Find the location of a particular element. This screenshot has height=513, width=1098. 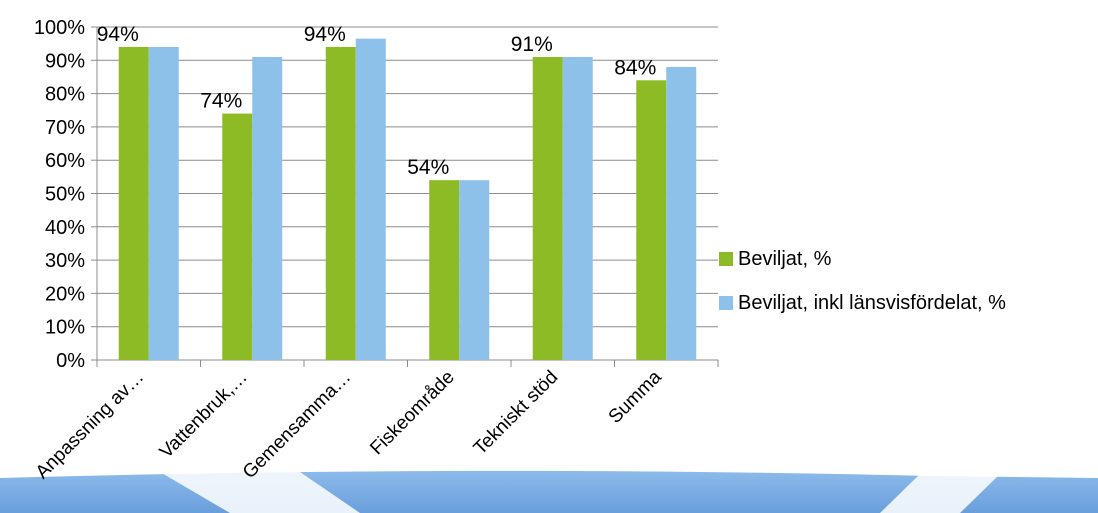

data-label: 91% is located at coordinates (532, 44).